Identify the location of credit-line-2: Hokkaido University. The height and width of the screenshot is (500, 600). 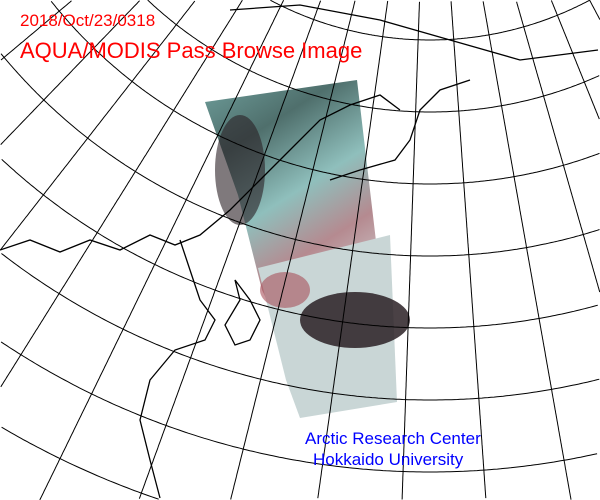
(388, 459).